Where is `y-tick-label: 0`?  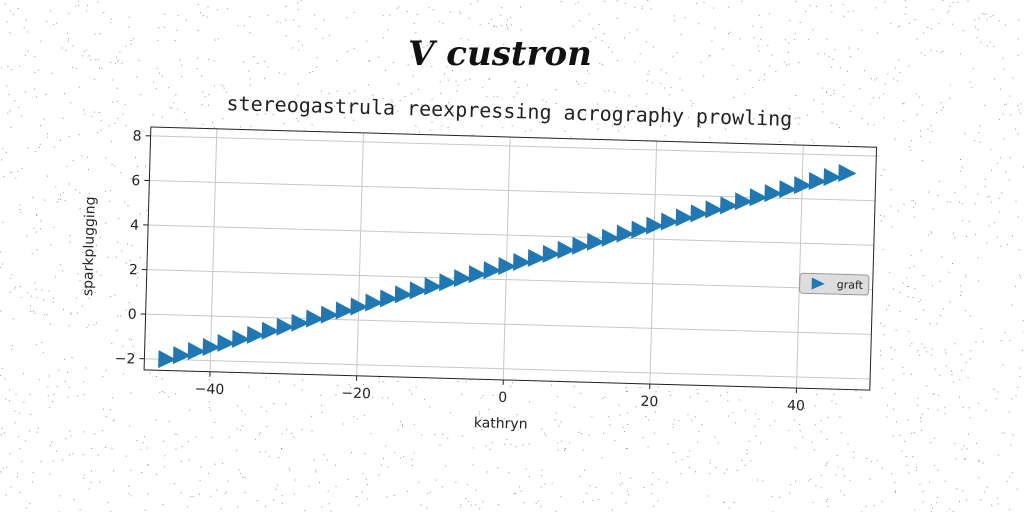
y-tick-label: 0 is located at coordinates (131, 315).